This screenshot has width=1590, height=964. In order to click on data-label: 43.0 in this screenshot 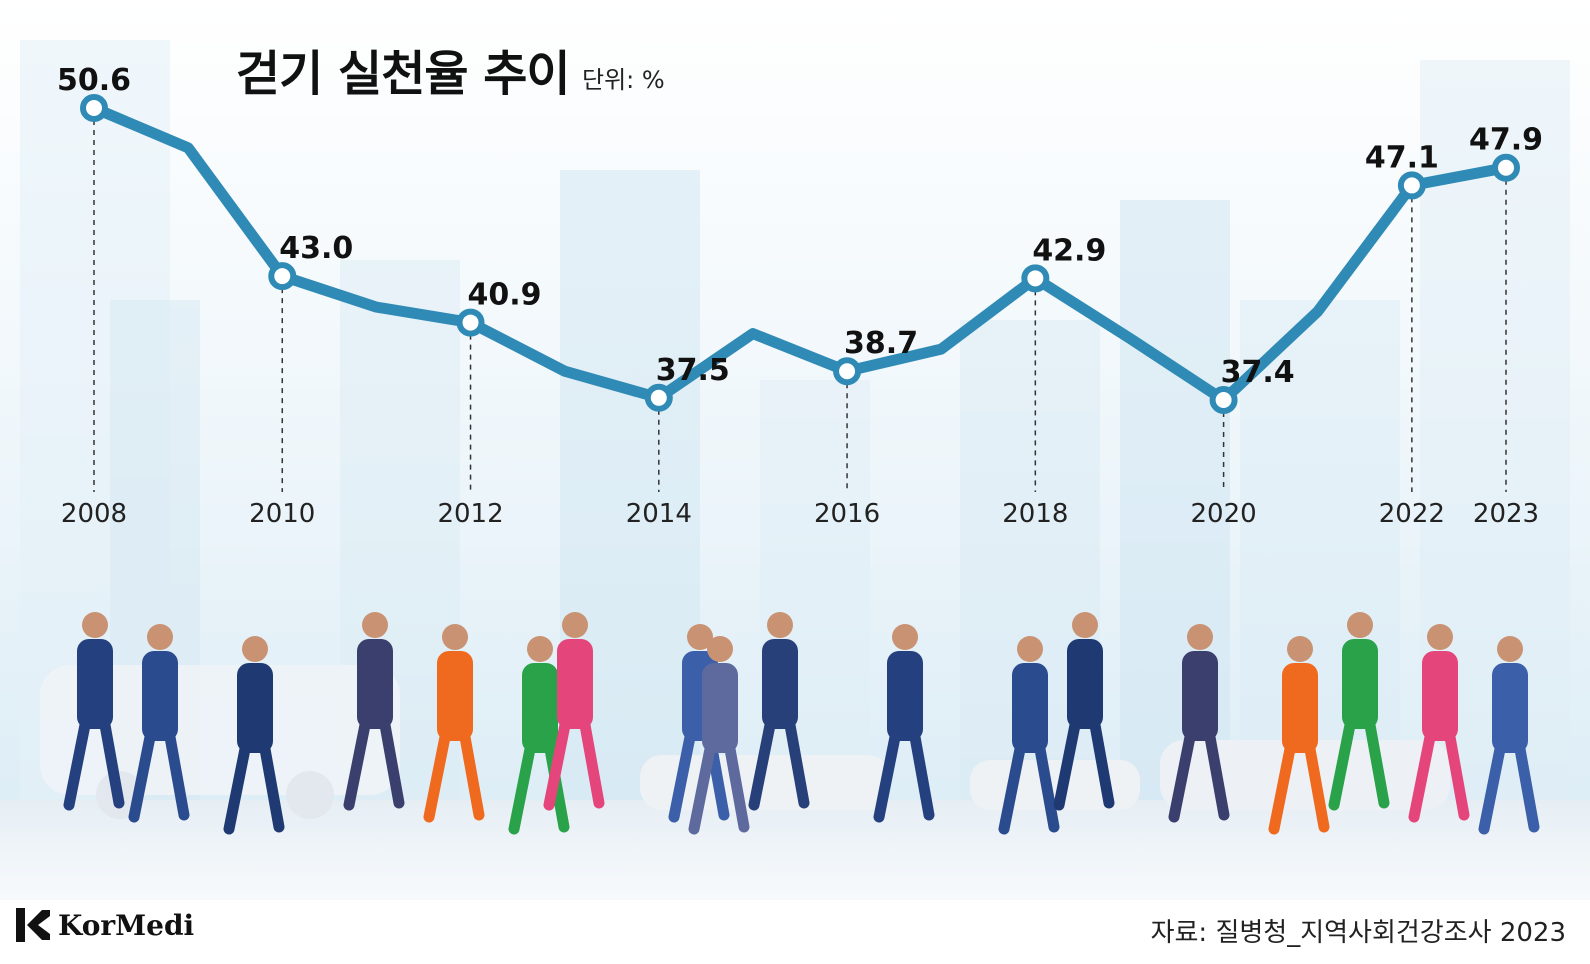, I will do `click(316, 248)`.